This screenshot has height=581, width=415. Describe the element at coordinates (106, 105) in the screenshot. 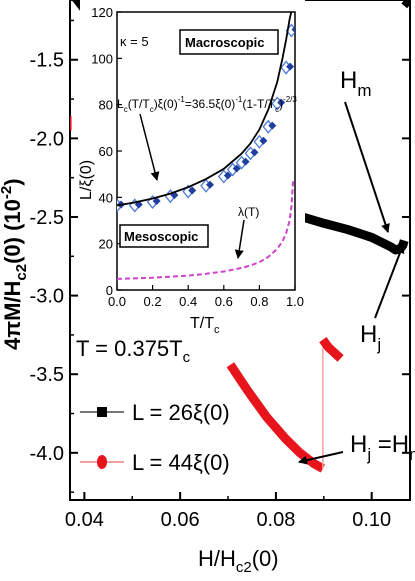

I see `inset-y-tick-label: 80` at that location.